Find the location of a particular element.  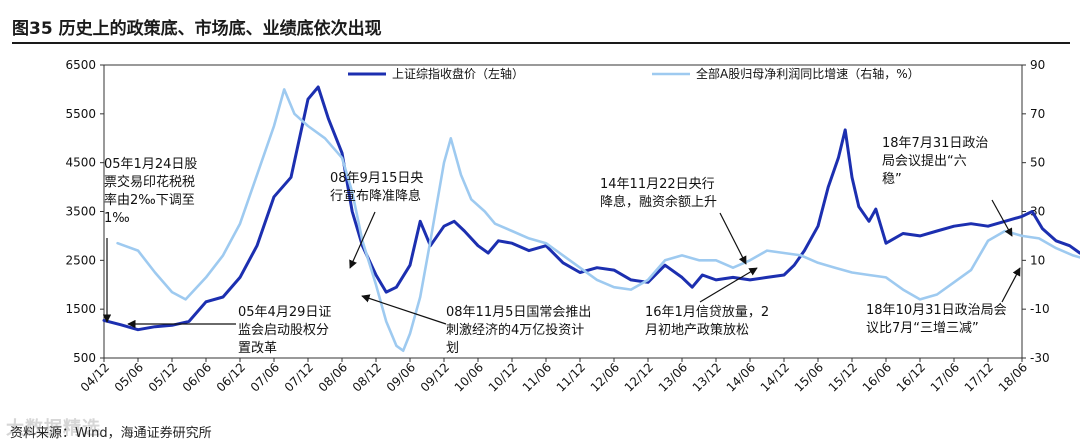

x-tick-label: 10/12 is located at coordinates (503, 377).